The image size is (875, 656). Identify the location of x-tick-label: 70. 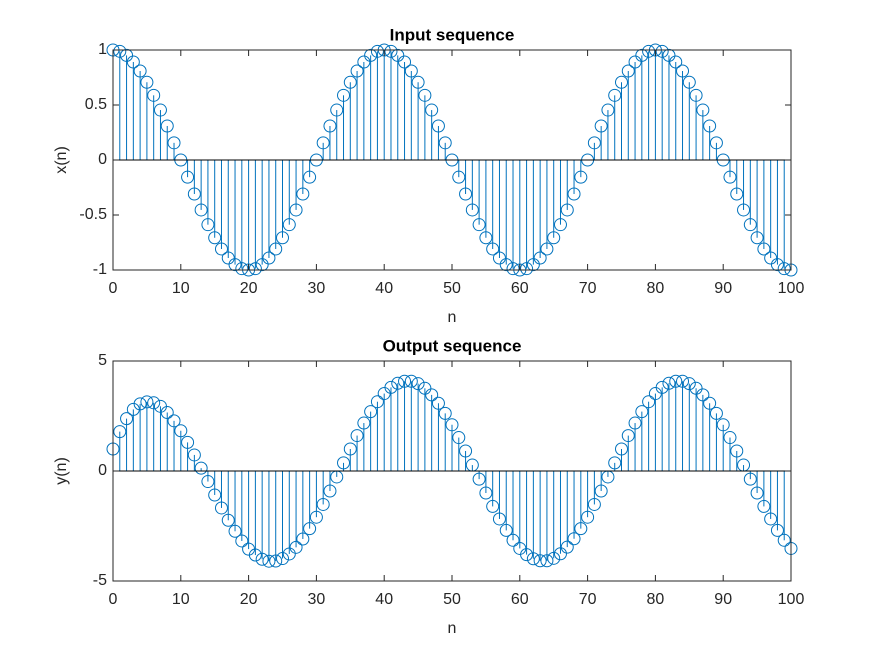
(588, 599).